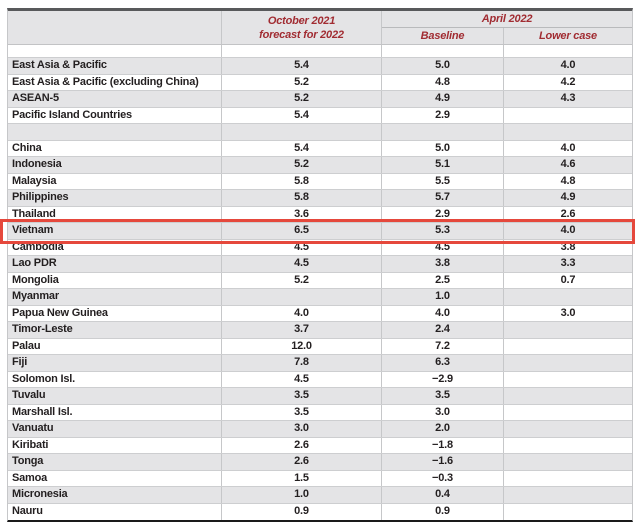 The image size is (640, 523). Describe the element at coordinates (115, 247) in the screenshot. I see `country-cell: Cambodia` at that location.